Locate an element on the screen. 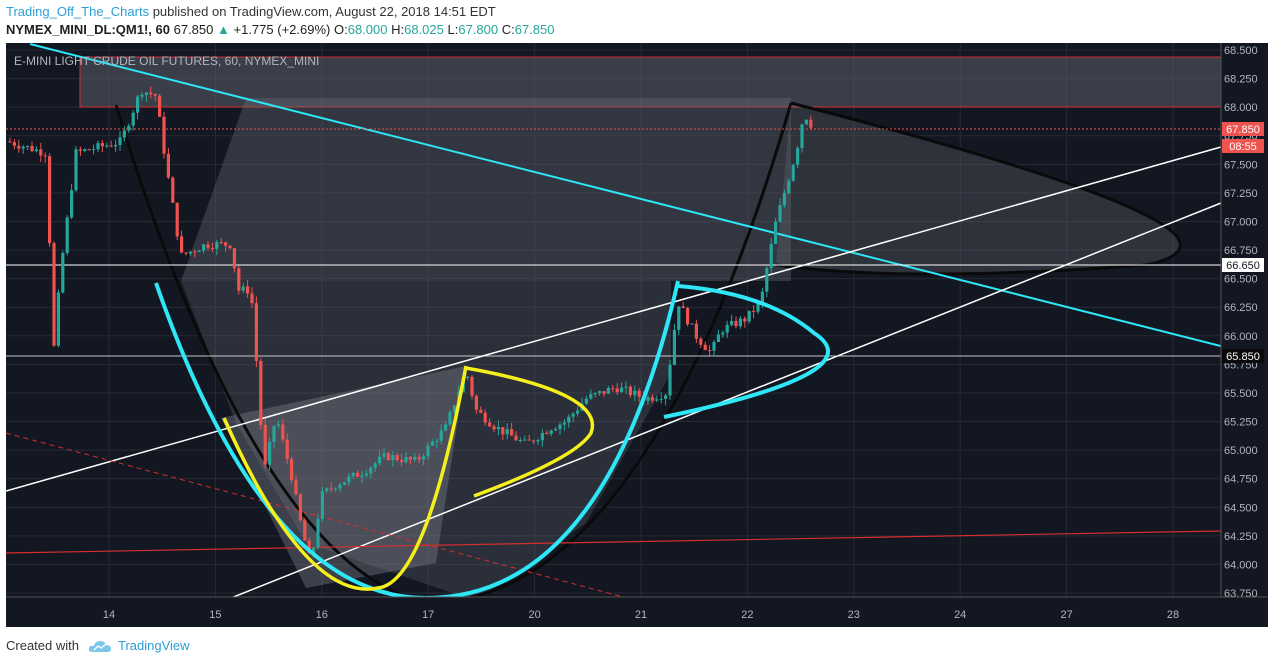 The height and width of the screenshot is (663, 1274). up-arrow-icon: ▲ is located at coordinates (223, 29).